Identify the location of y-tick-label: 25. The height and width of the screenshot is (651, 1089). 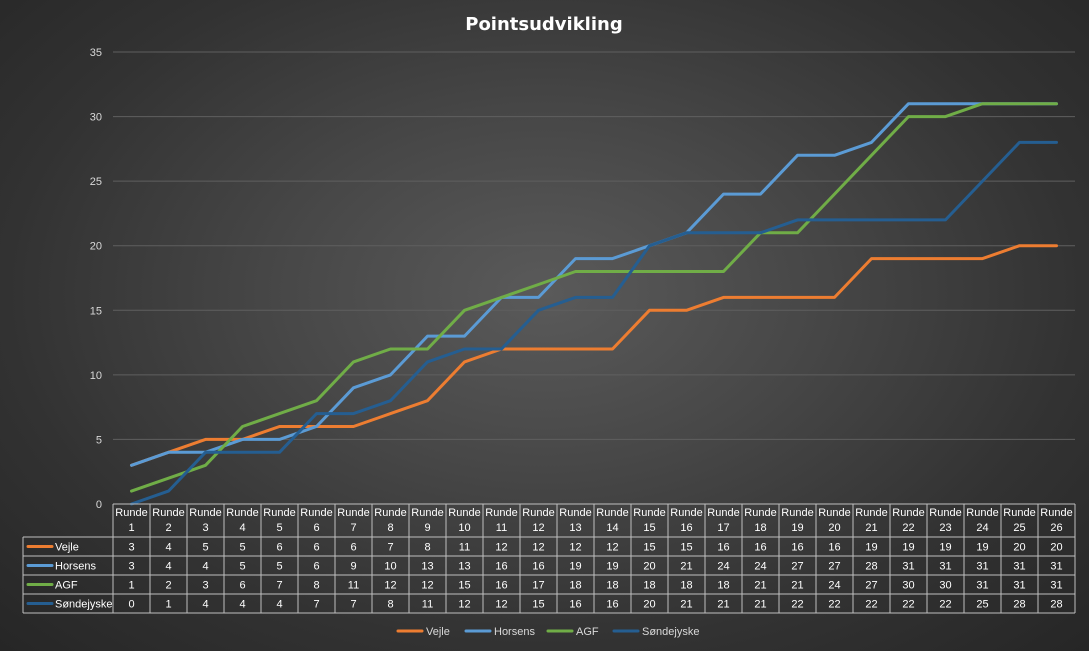
(96, 182).